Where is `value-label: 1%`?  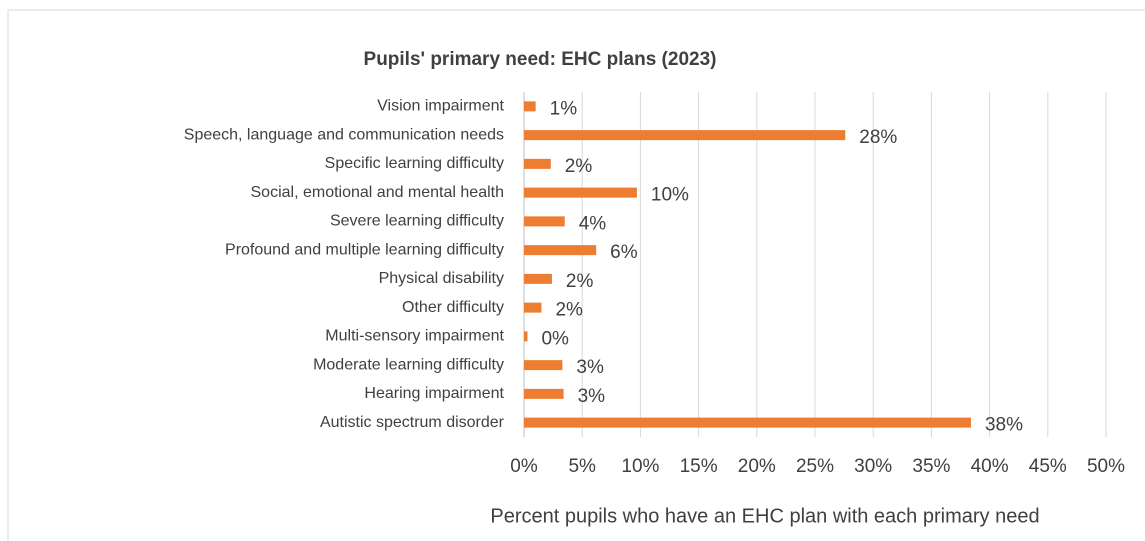
value-label: 1% is located at coordinates (564, 108).